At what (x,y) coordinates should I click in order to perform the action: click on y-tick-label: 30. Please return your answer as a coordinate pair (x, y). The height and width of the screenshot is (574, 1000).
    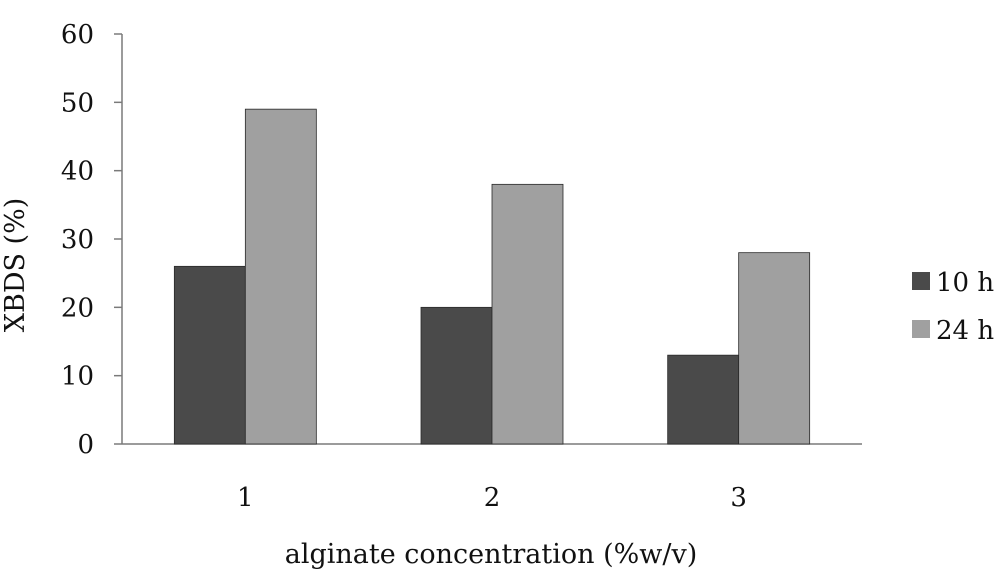
    Looking at the image, I should click on (77, 240).